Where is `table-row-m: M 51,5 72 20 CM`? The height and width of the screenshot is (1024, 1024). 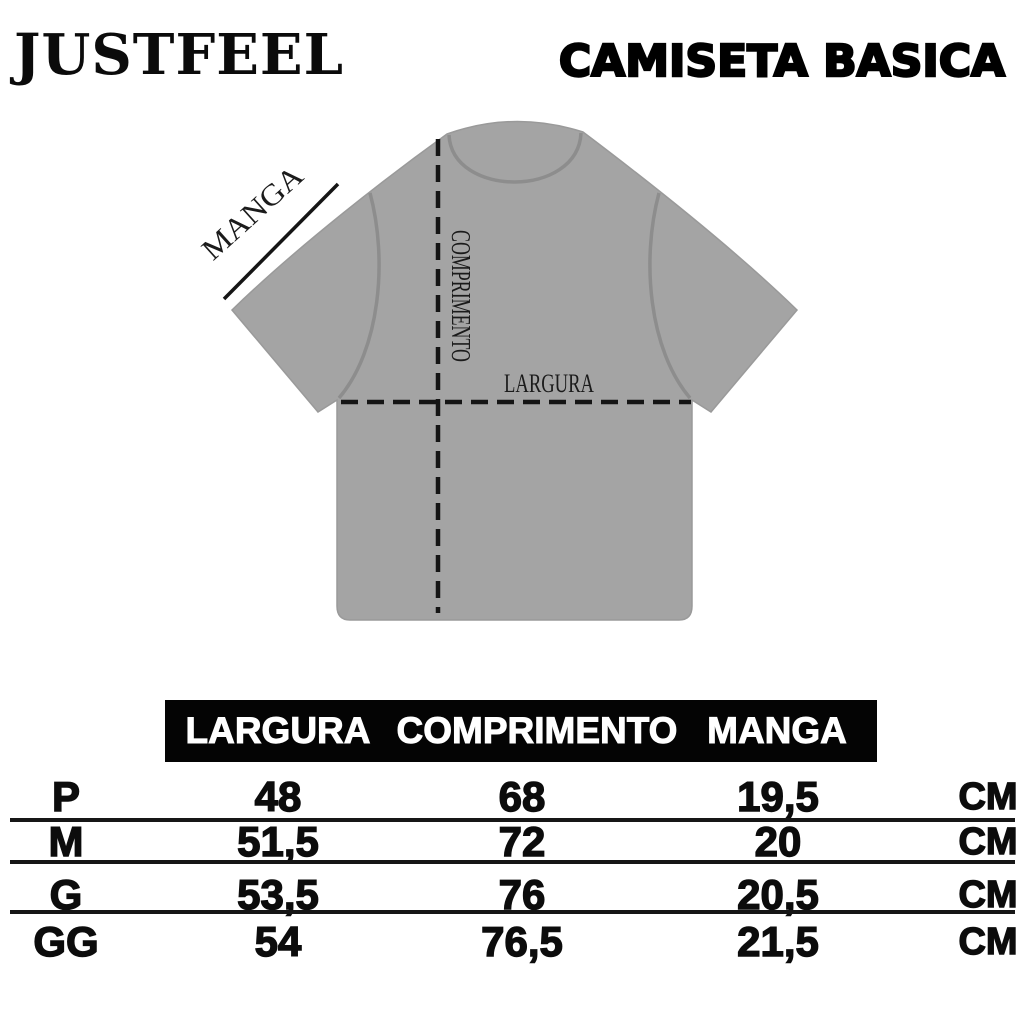 table-row-m: M 51,5 72 20 CM is located at coordinates (512, 841).